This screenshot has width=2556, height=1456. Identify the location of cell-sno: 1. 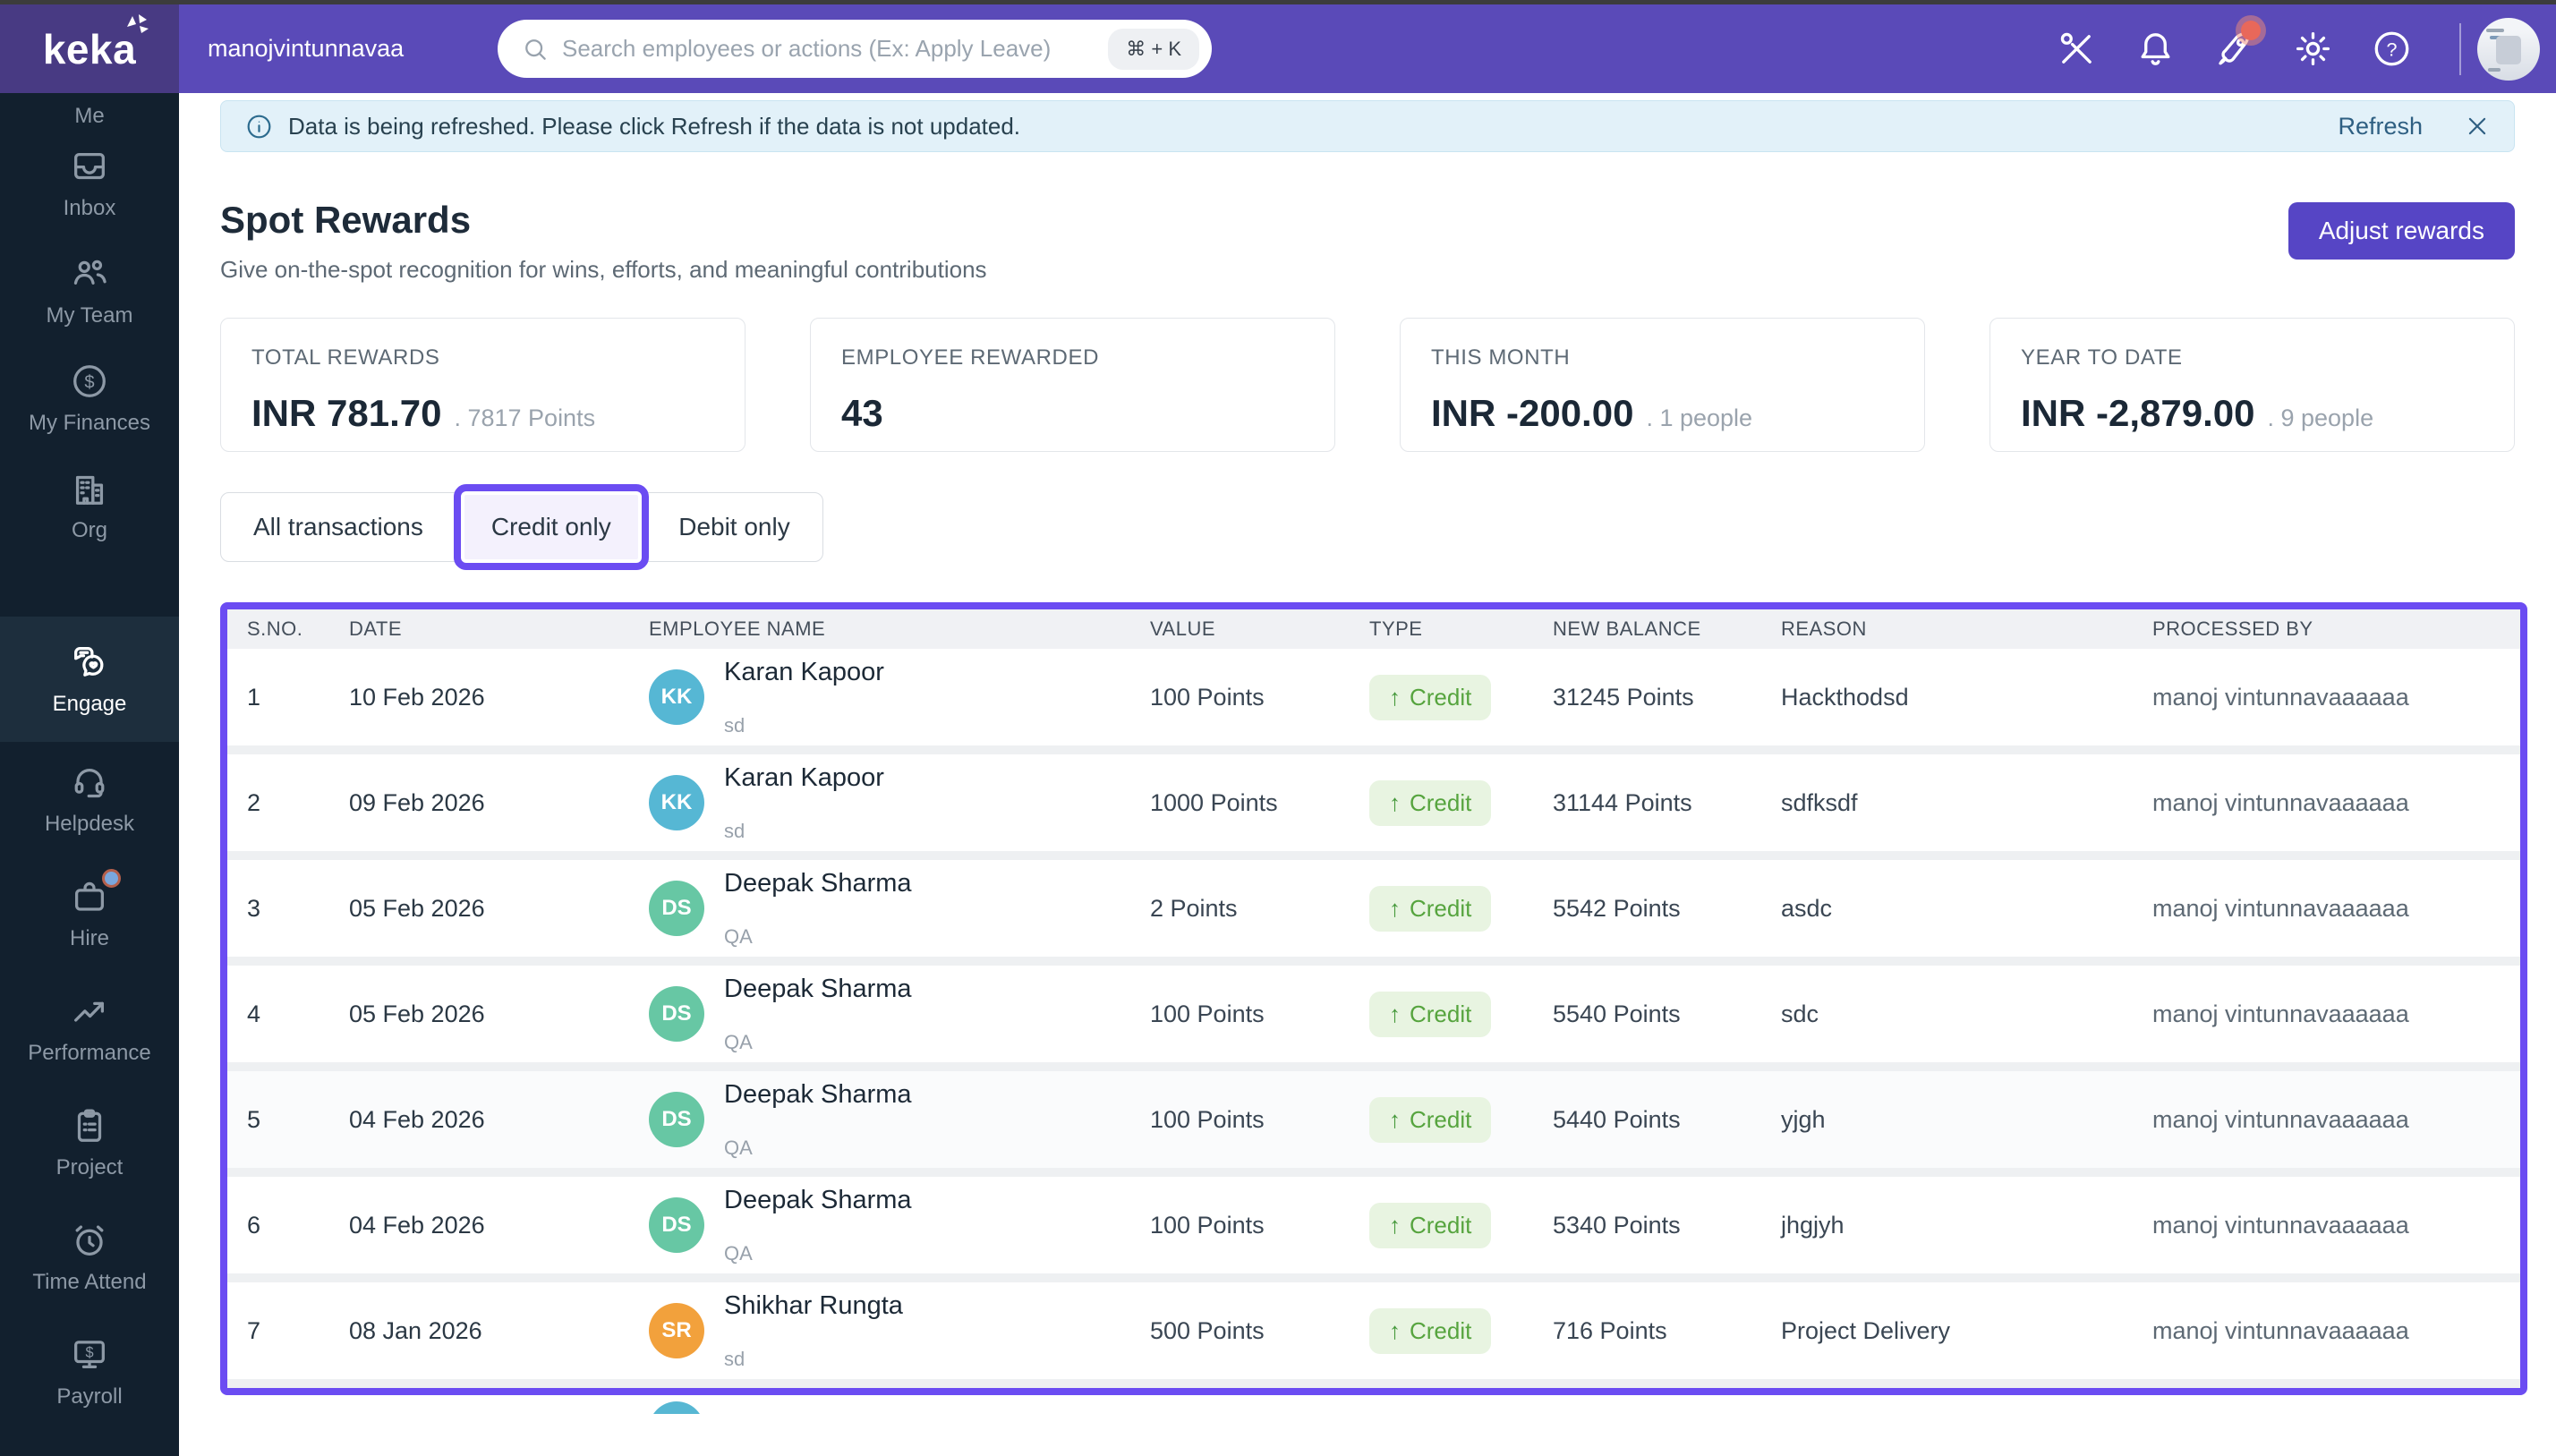
(254, 697).